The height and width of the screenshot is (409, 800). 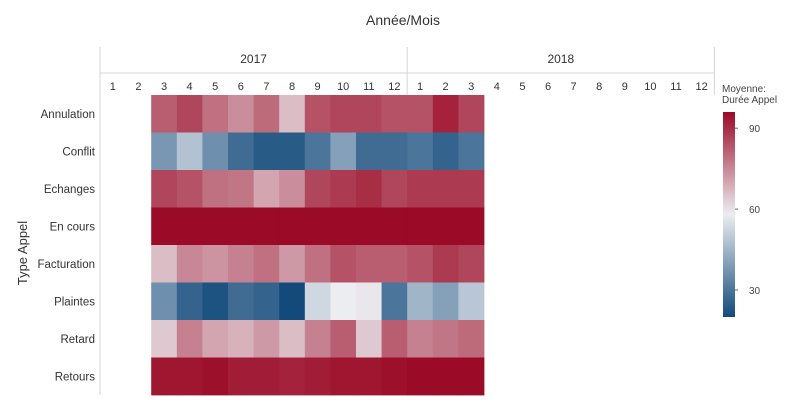 I want to click on chart-title: Année/Mois, so click(x=403, y=20).